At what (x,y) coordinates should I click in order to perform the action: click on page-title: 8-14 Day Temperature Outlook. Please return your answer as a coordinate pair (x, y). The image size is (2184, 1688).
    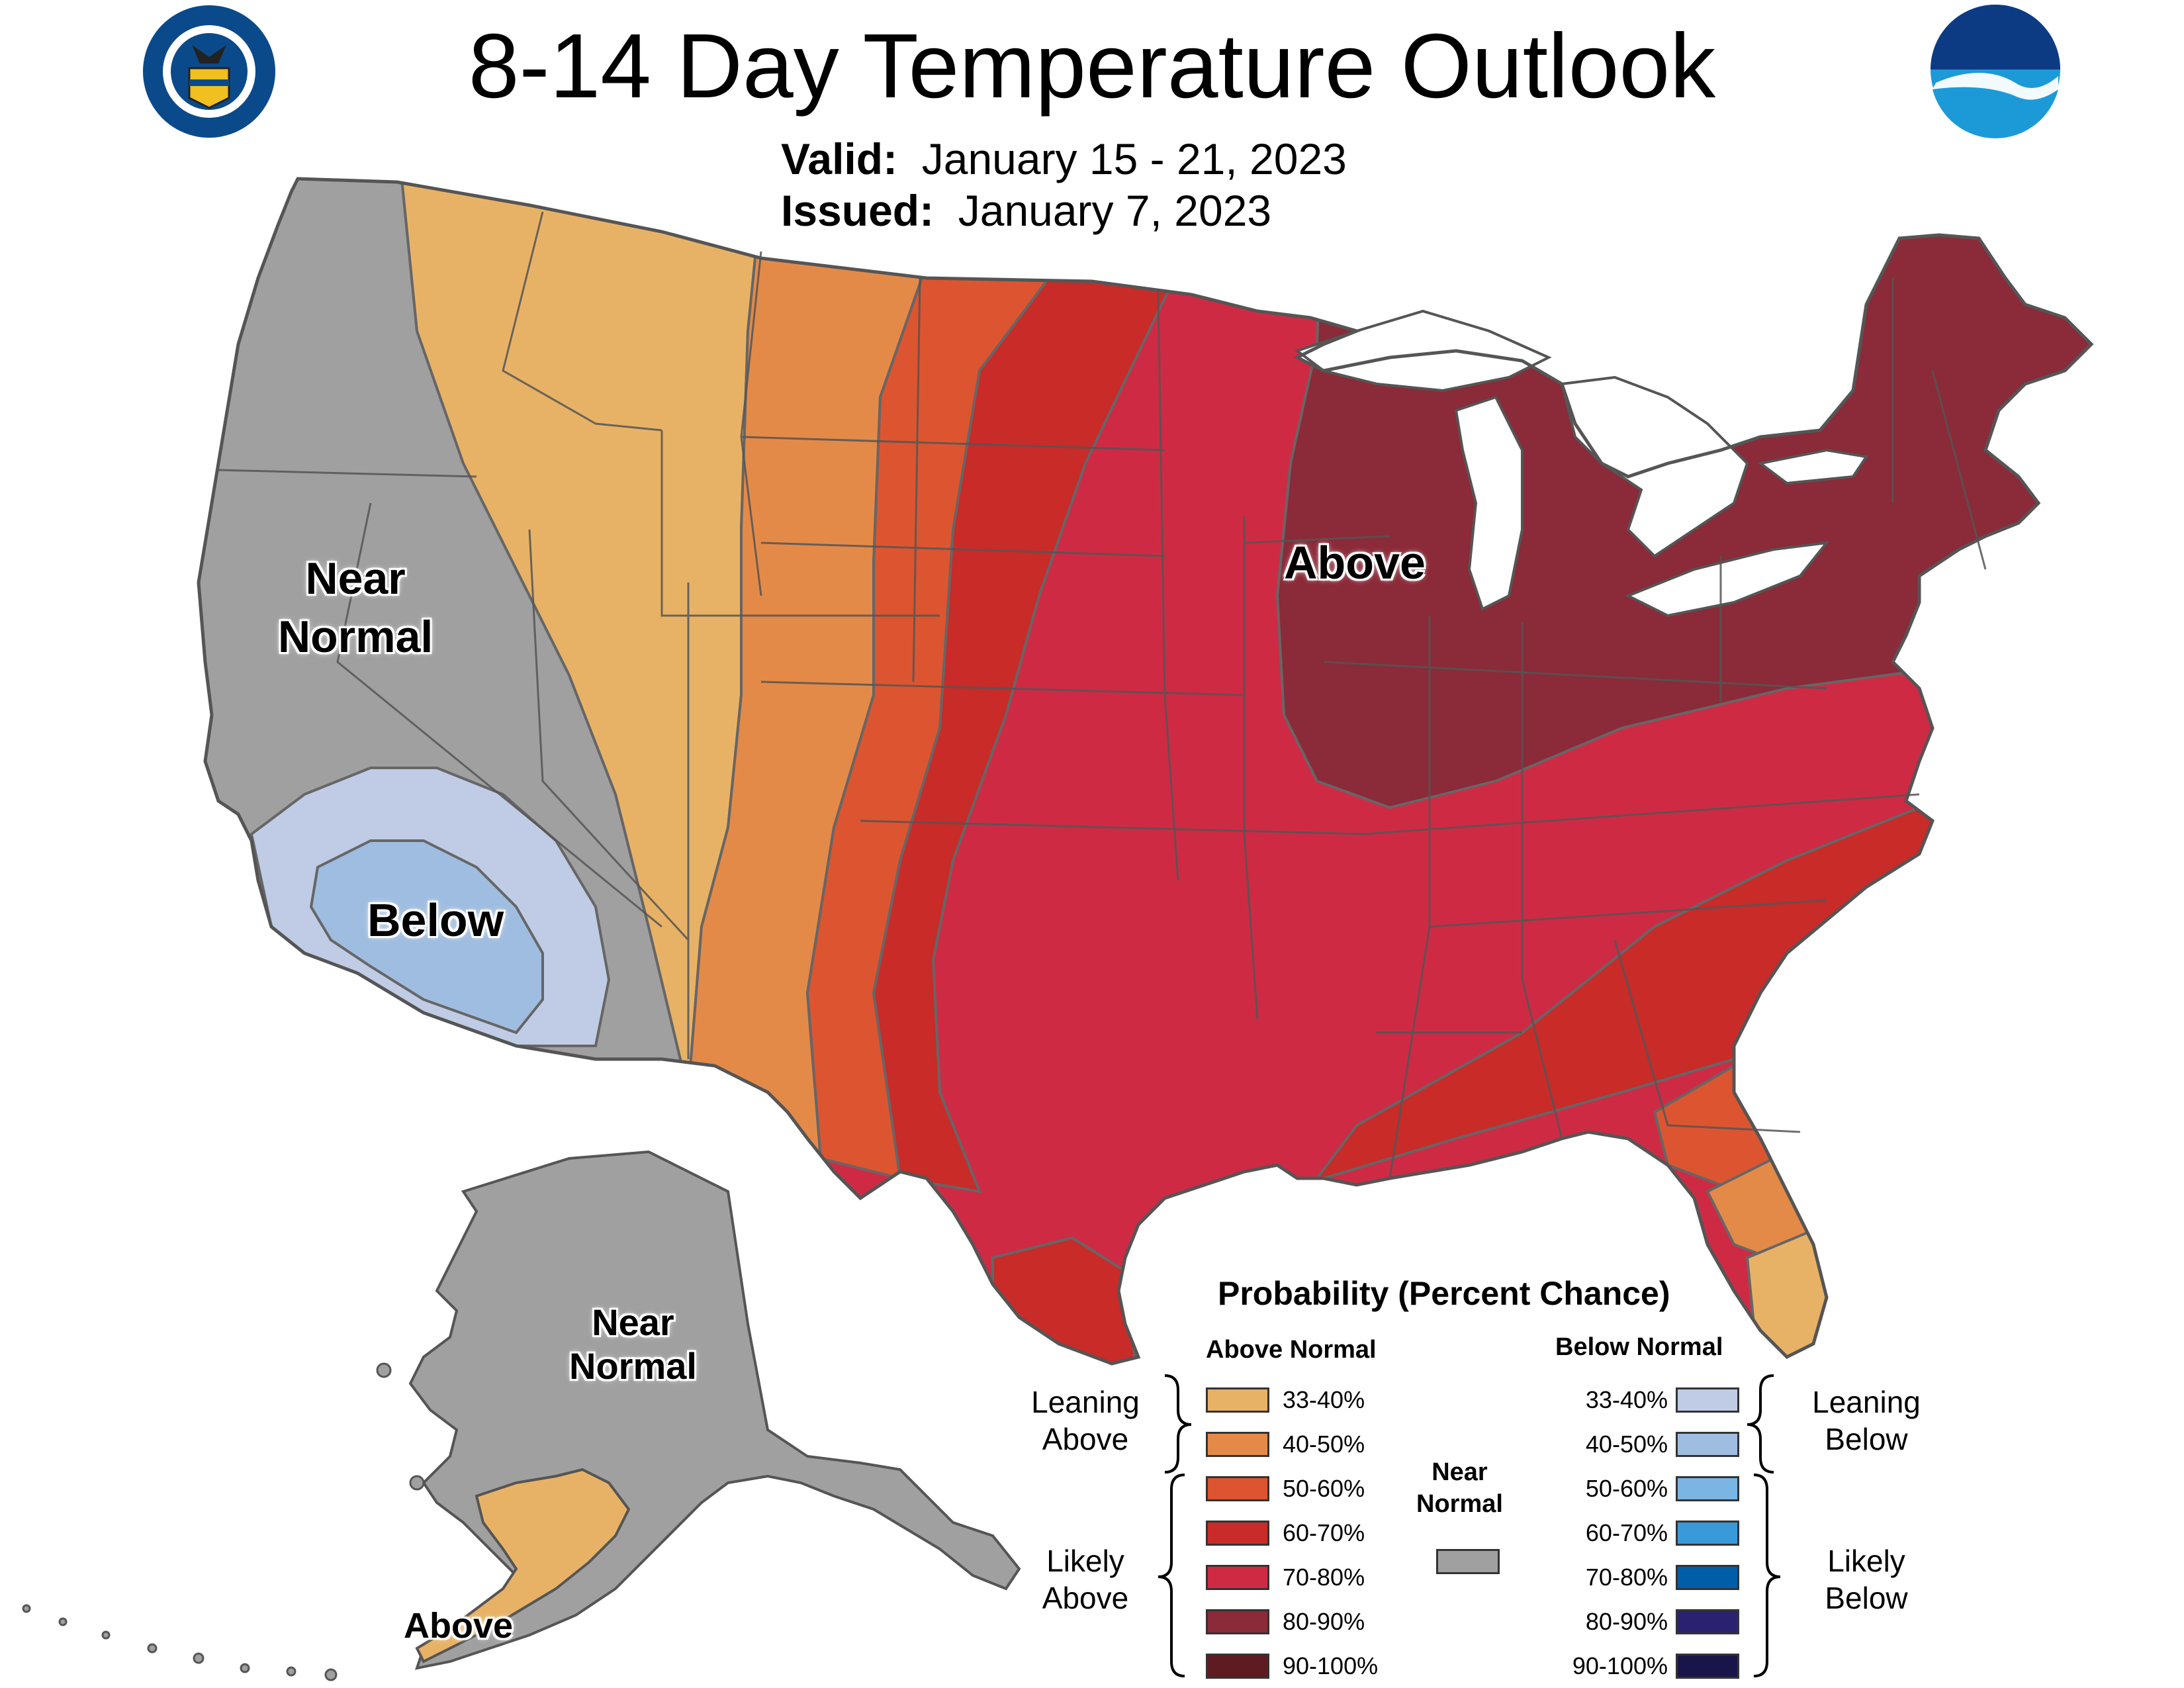
    Looking at the image, I should click on (1092, 66).